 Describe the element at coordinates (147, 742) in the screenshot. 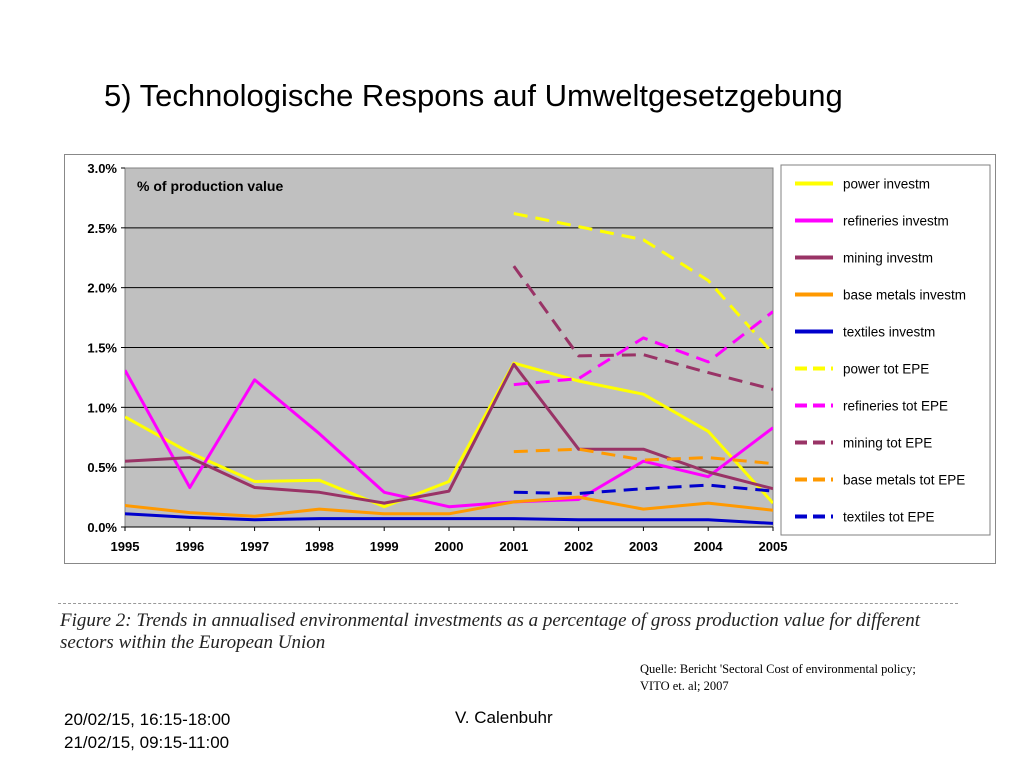

I see `footer-date-2: 21/02/15, 09:15-11:00` at that location.